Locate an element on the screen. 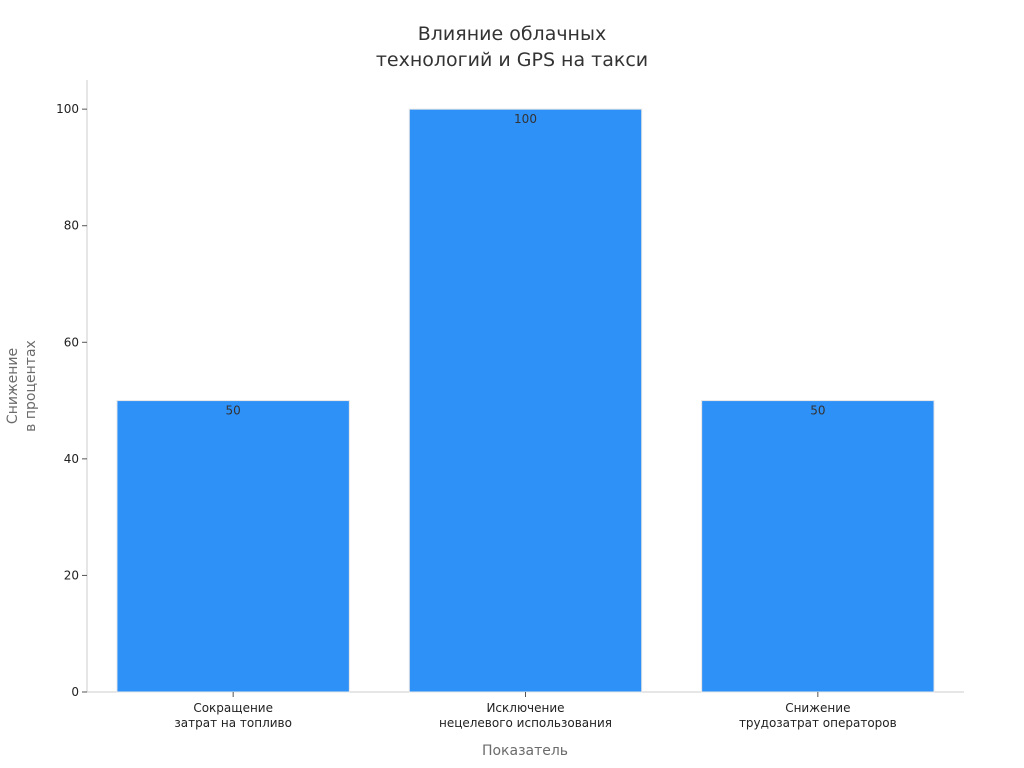  x-tick-label: Снижение is located at coordinates (817, 708).